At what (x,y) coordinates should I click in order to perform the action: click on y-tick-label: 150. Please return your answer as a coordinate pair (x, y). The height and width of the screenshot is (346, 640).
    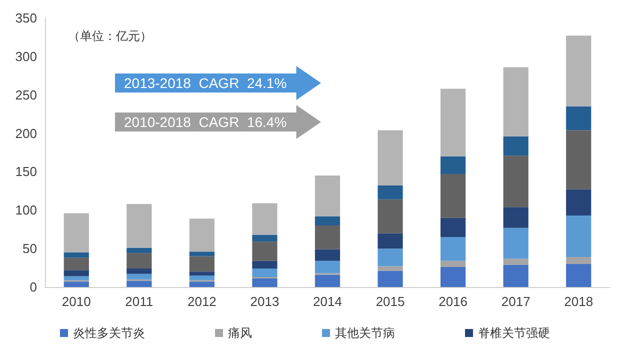
    Looking at the image, I should click on (26, 172).